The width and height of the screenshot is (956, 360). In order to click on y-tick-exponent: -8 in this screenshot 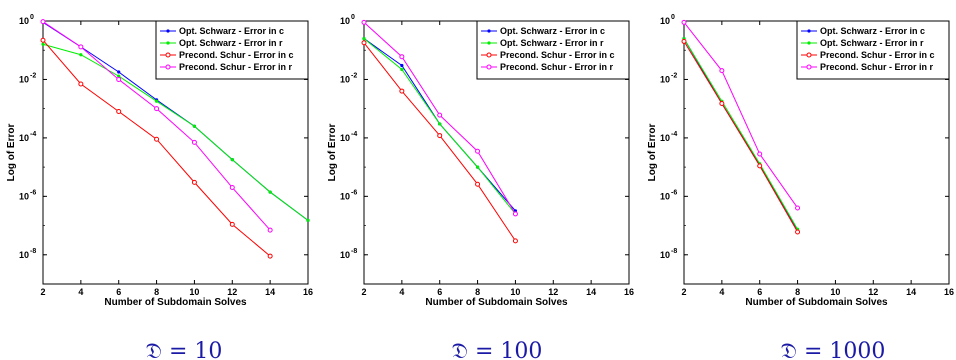, I will do `click(354, 251)`.